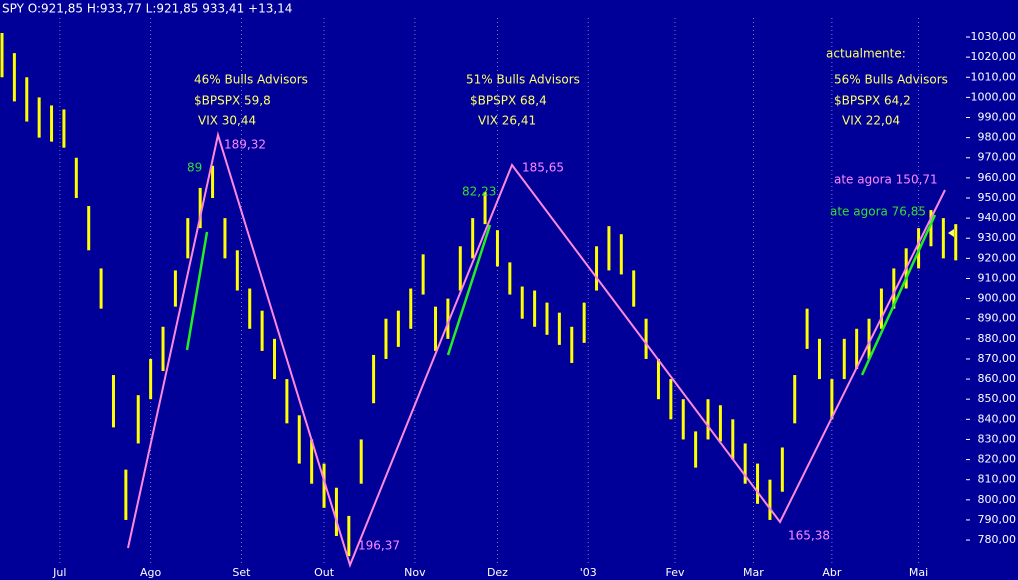 The width and height of the screenshot is (1018, 580). What do you see at coordinates (832, 572) in the screenshot?
I see `x-tick-label: Abr` at bounding box center [832, 572].